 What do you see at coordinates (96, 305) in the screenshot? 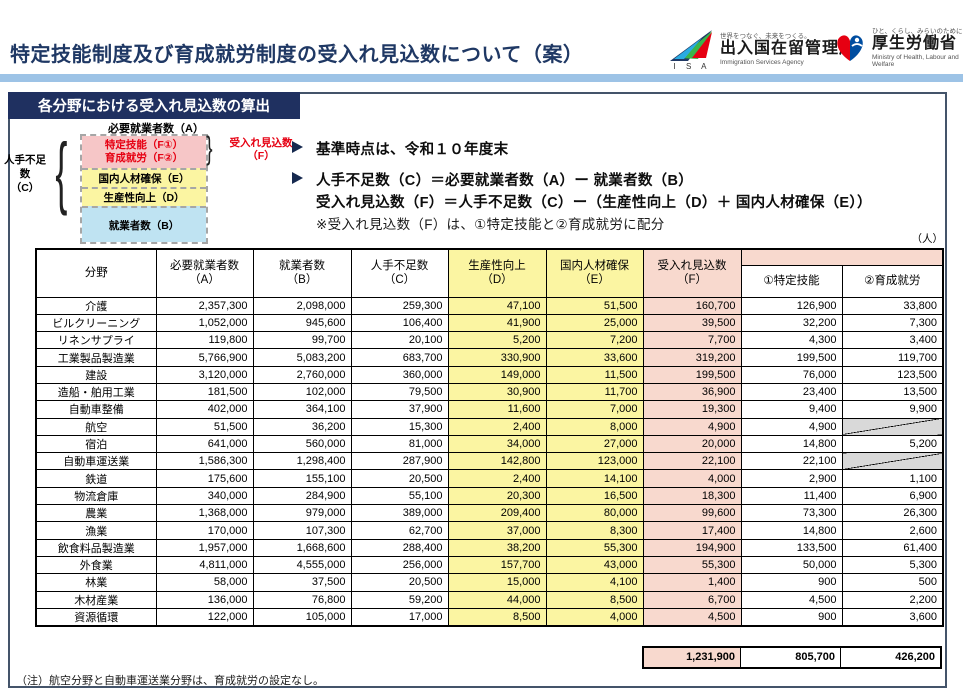
I see `row-label: 介護` at bounding box center [96, 305].